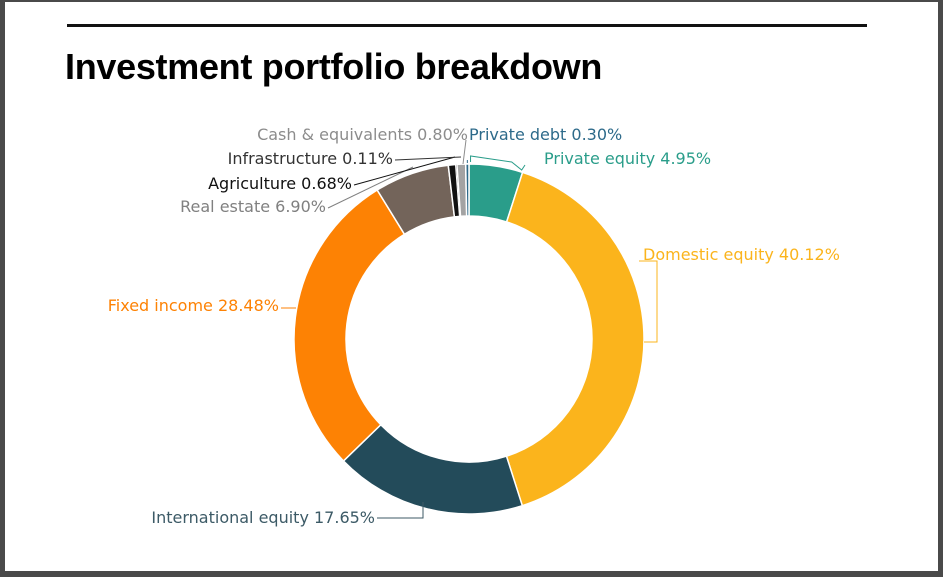  What do you see at coordinates (464, 152) in the screenshot?
I see `leader-line-cash-and-equivalents` at bounding box center [464, 152].